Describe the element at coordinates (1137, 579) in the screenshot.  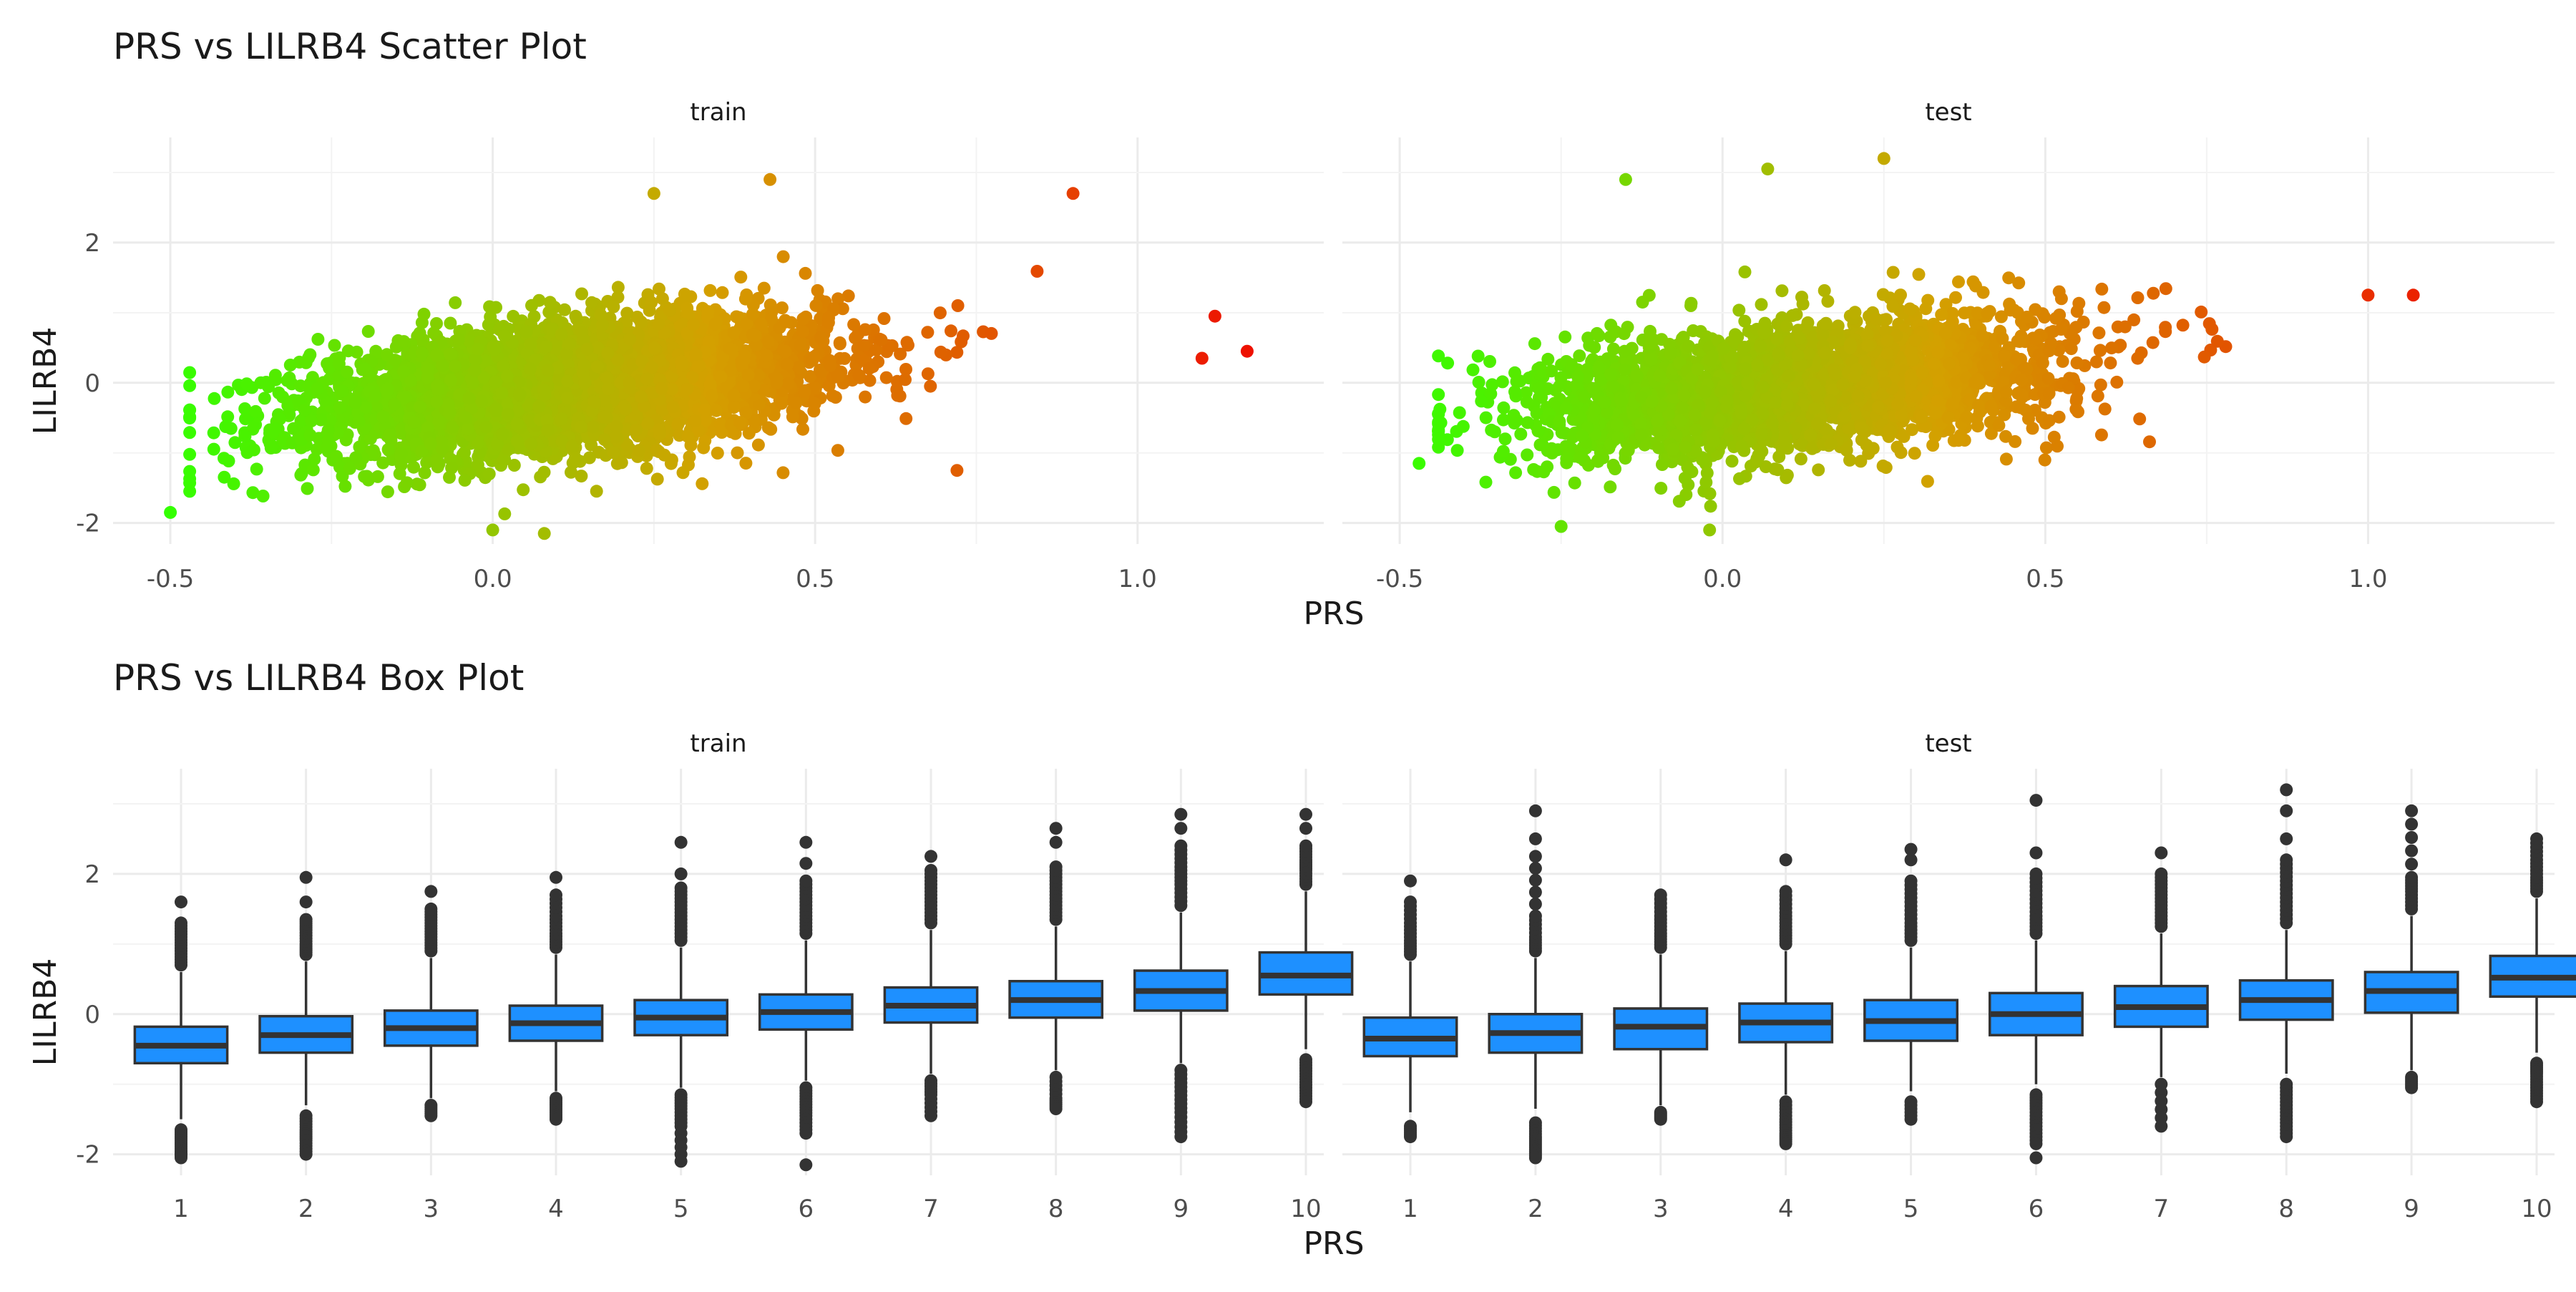
I see `scatter-x-tick-label: 1.0` at that location.